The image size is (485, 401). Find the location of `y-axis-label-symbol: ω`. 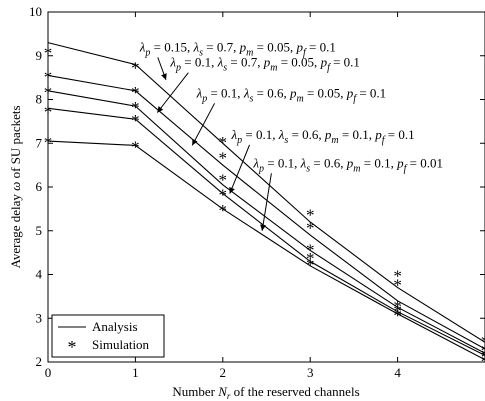

y-axis-label-symbol: ω is located at coordinates (15, 186).